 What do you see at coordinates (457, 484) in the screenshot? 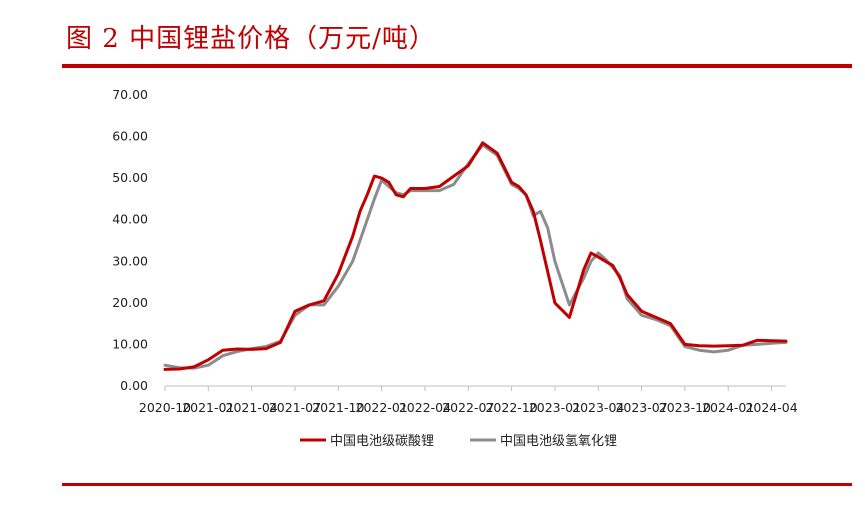
I see `footer-rule` at bounding box center [457, 484].